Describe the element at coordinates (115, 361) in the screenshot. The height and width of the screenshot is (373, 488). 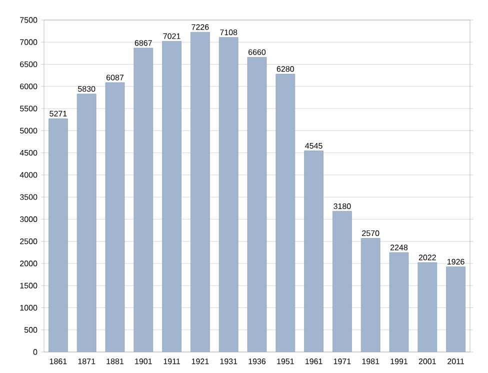
I see `x-tick-label: 1881` at that location.